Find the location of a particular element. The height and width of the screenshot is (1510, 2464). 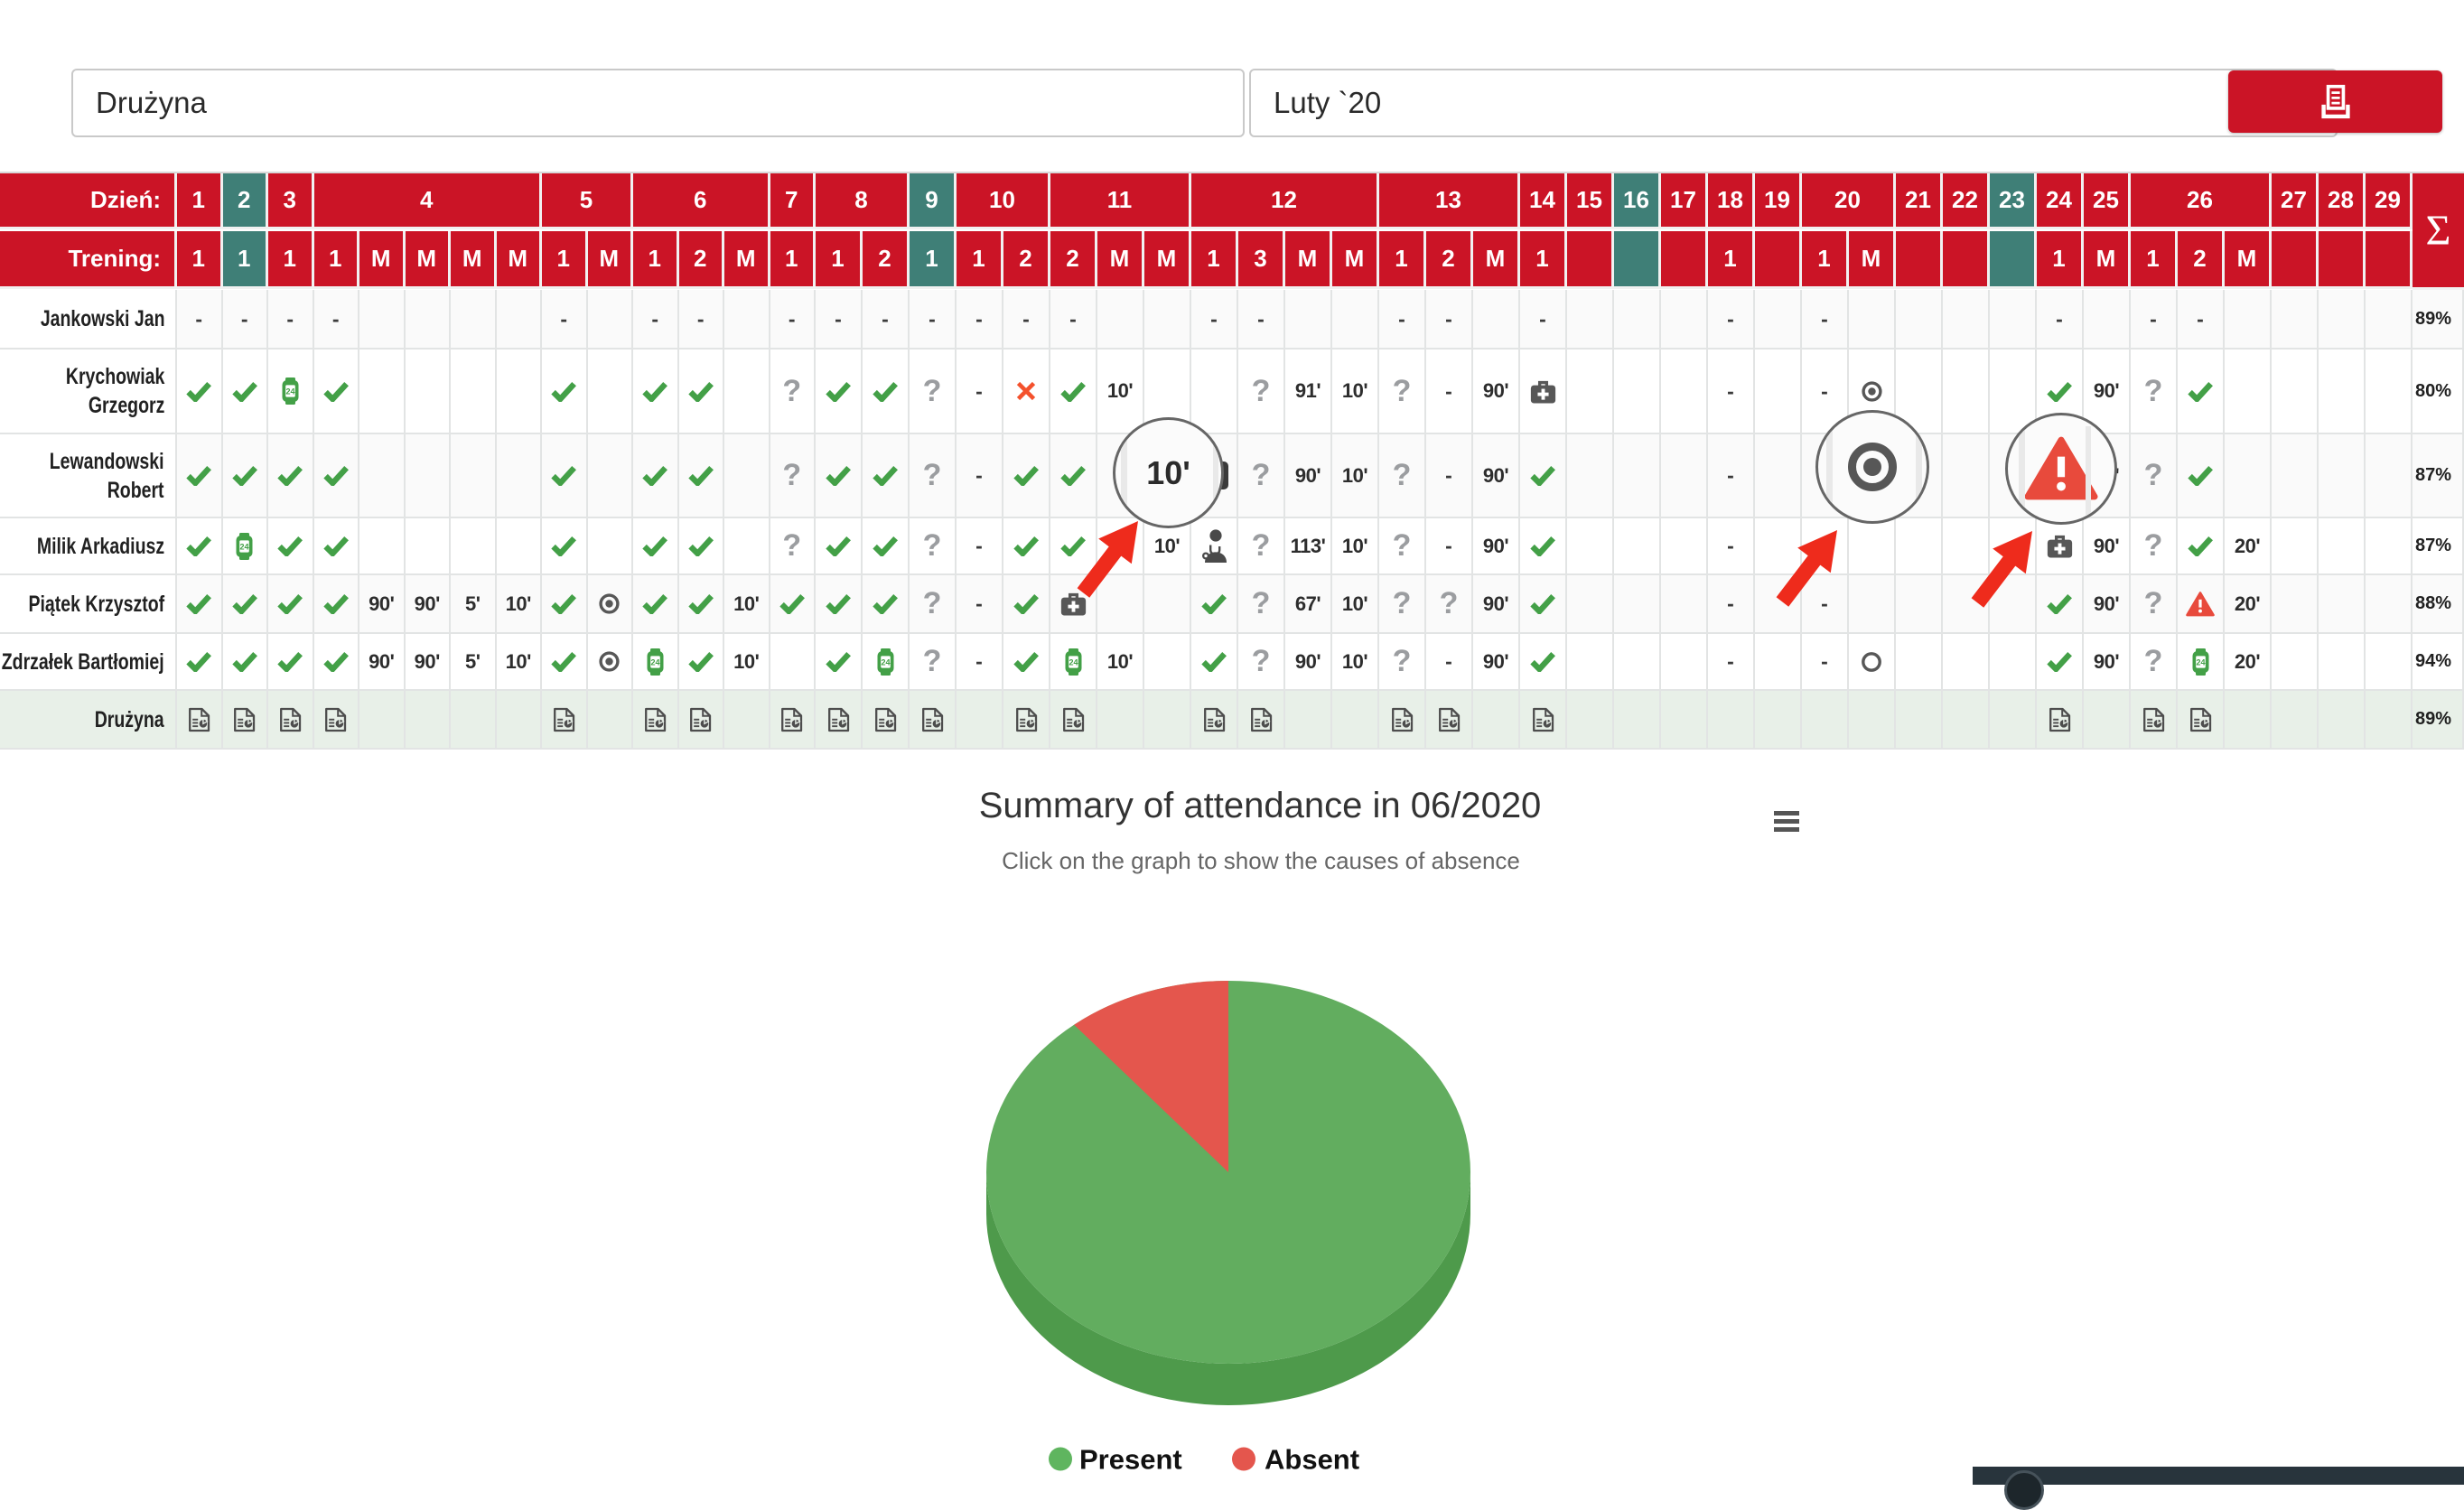

svg-text: Absent is located at coordinates (1312, 1460).